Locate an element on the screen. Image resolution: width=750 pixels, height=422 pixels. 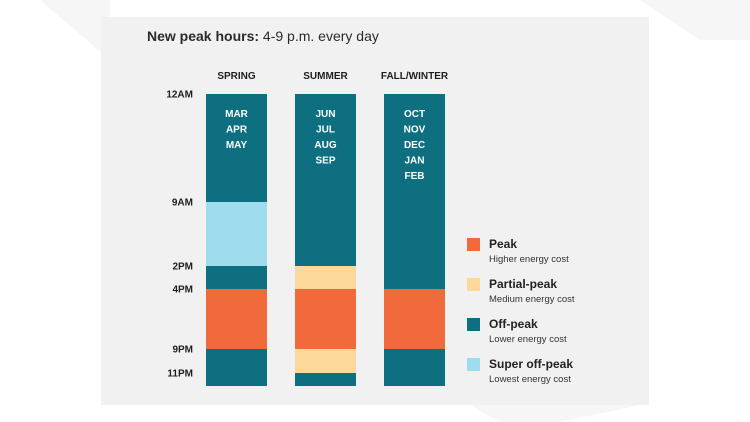
time-tick-2pm: 2PM is located at coordinates (182, 267).